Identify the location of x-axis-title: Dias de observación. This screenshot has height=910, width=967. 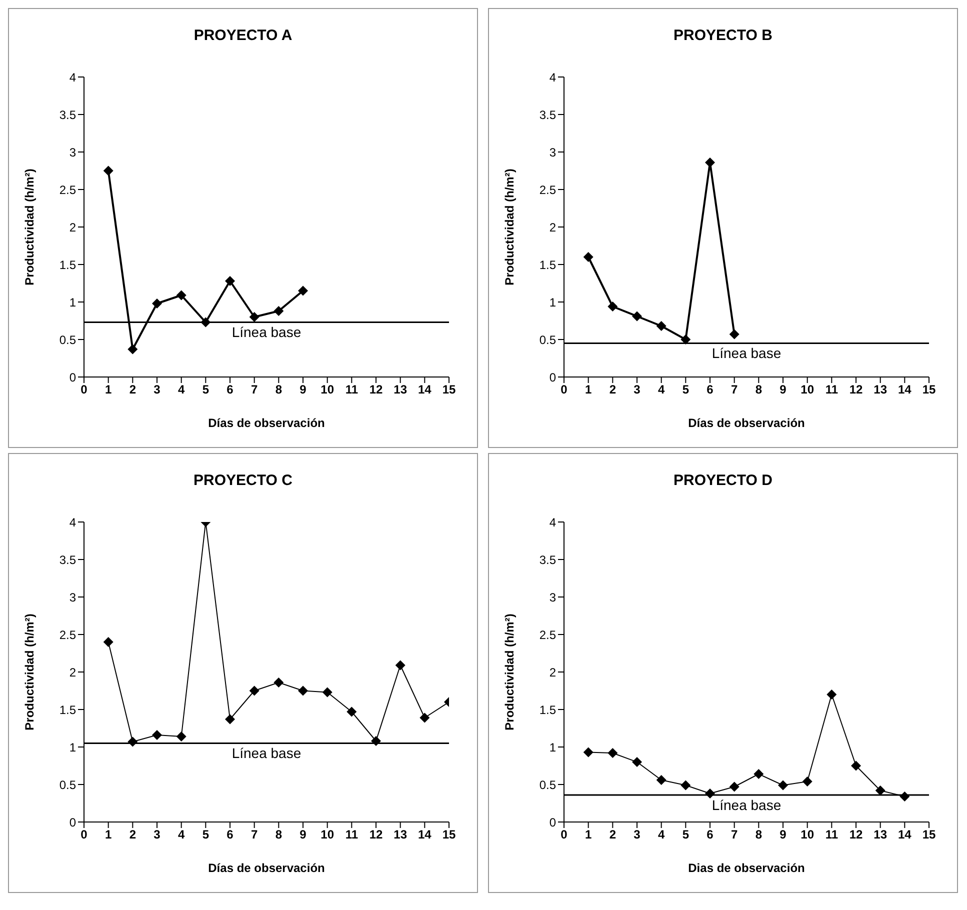
(746, 868).